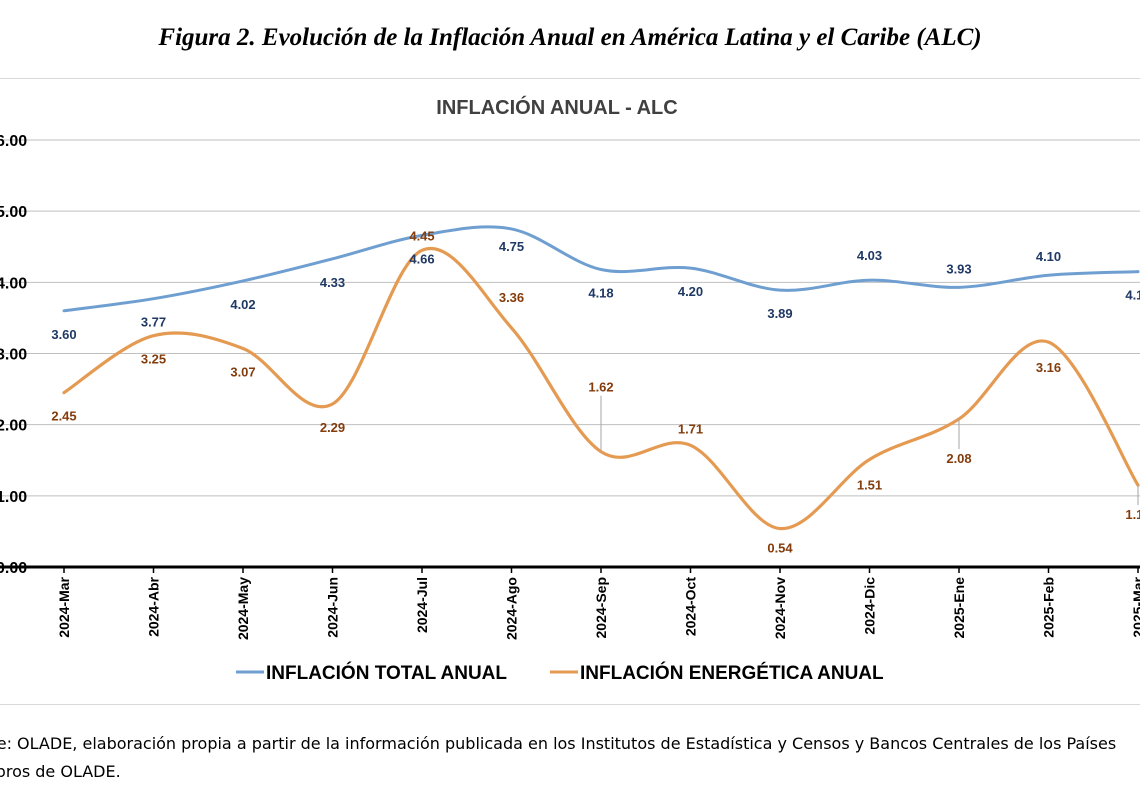 The image size is (1140, 800). I want to click on legend-entry: INFLACIÓN ENERGÉTICA ANUAL, so click(732, 673).